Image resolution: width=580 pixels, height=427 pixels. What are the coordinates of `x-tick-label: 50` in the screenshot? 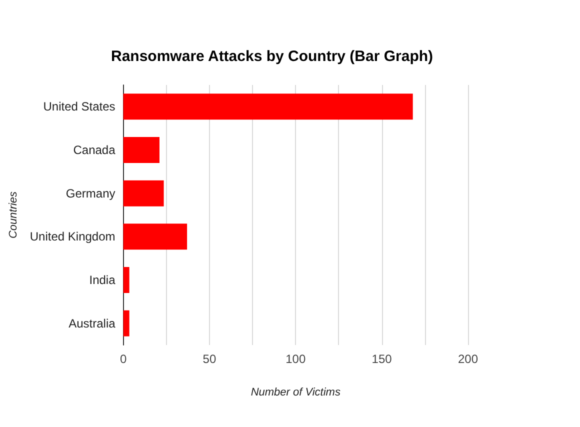 It's located at (209, 359).